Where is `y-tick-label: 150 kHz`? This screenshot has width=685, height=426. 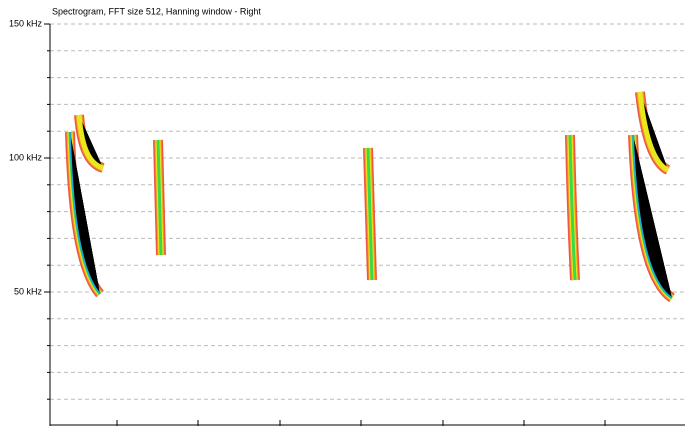
y-tick-label: 150 kHz is located at coordinates (26, 23).